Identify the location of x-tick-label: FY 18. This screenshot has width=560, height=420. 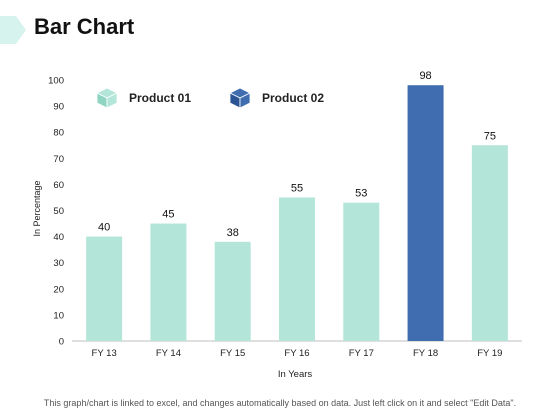
(425, 353).